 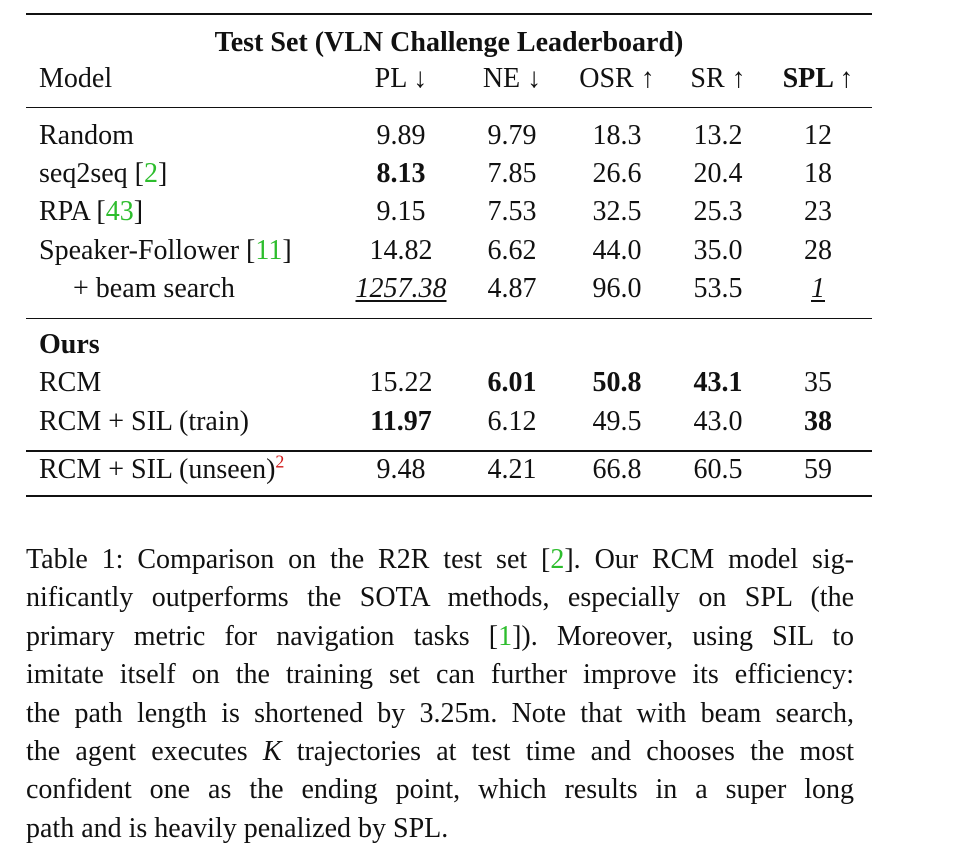 I want to click on row-spl: 18, so click(x=818, y=173).